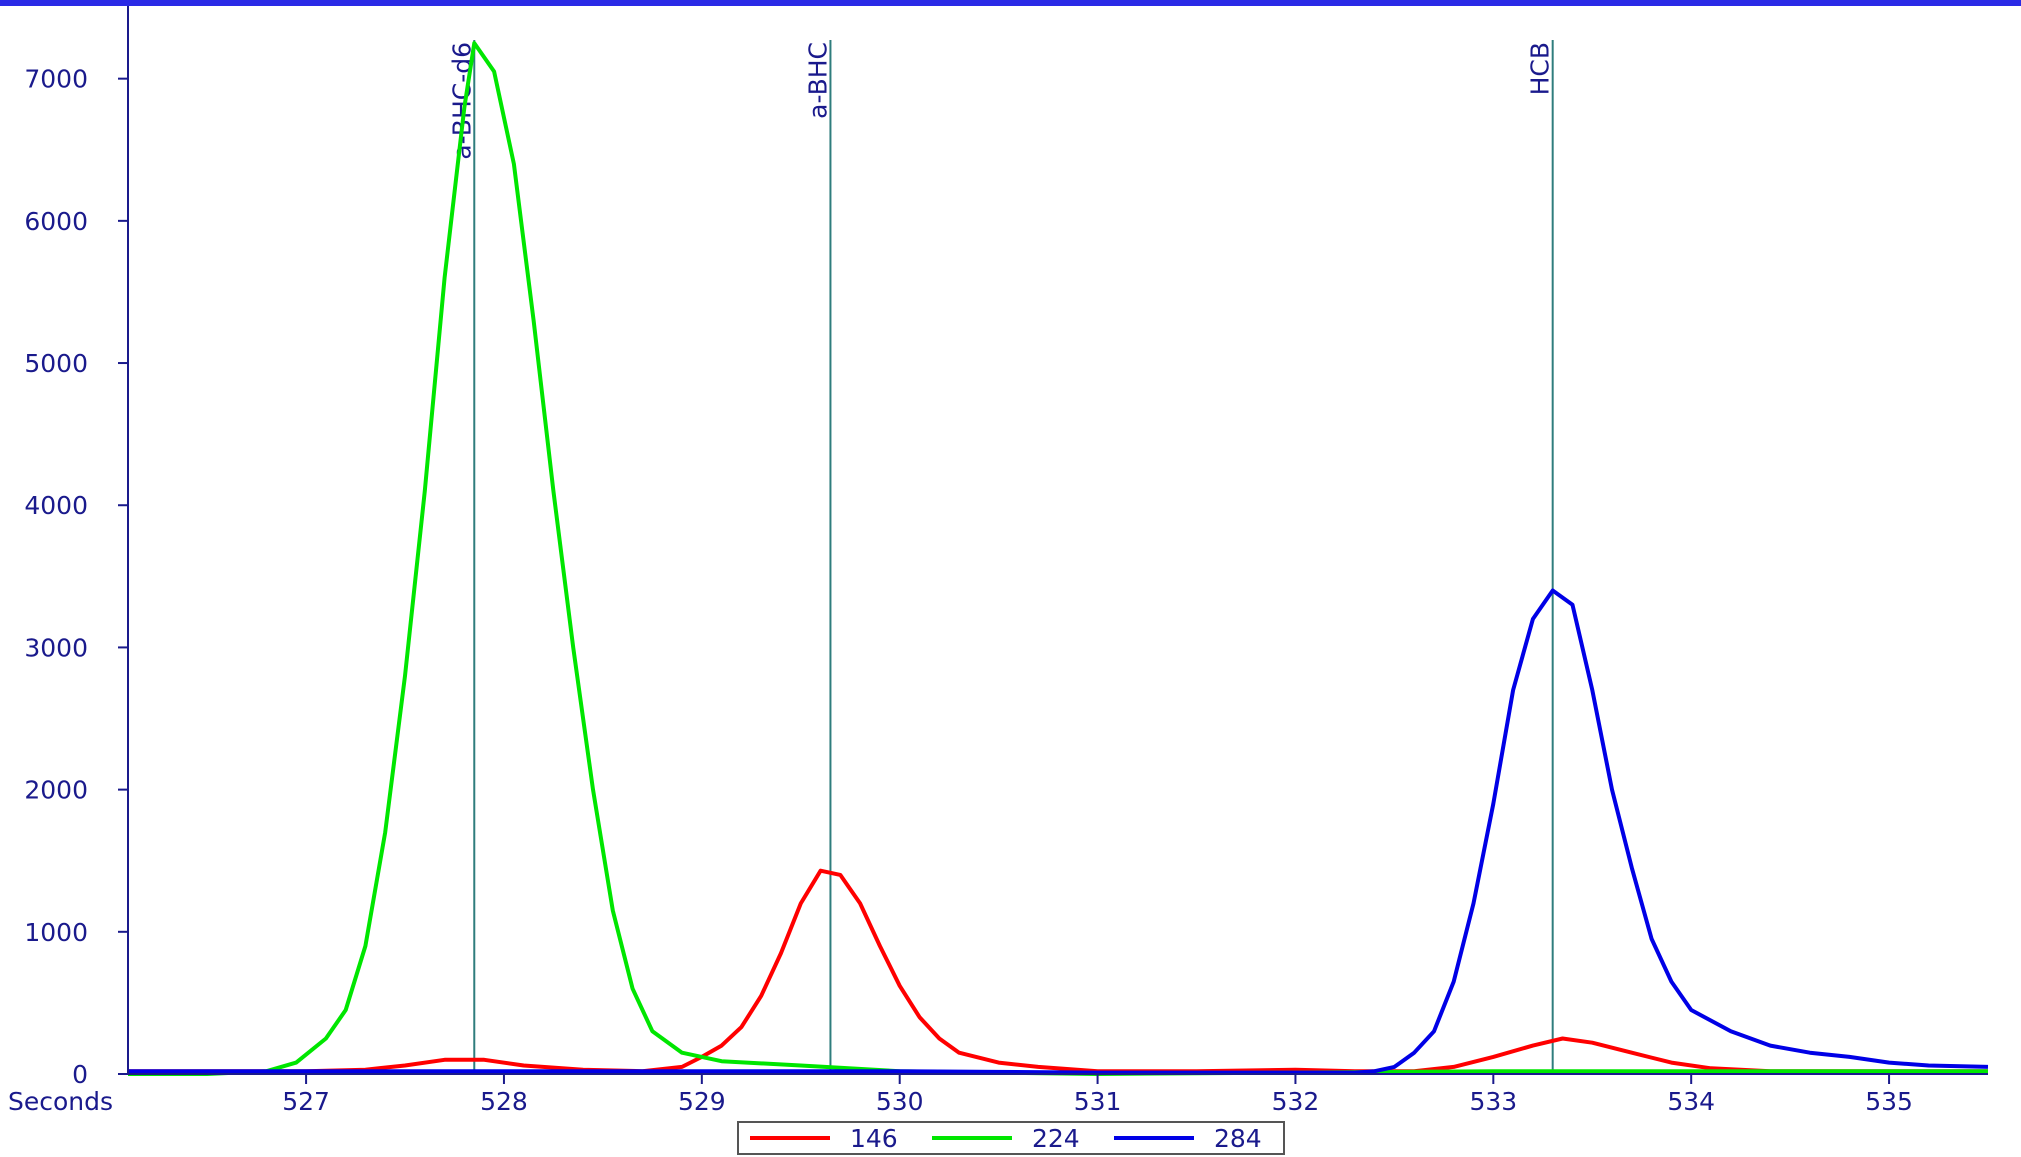  Describe the element at coordinates (80, 1074) in the screenshot. I see `y-tick-label: 0` at that location.